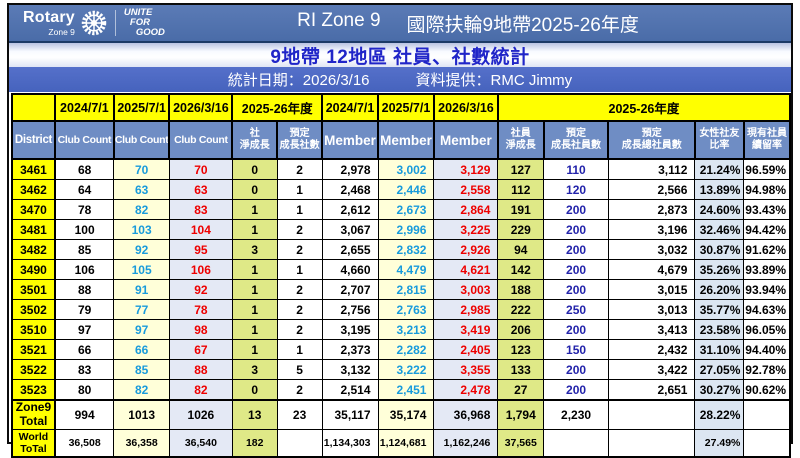  I want to click on cell-member-growth-total-target: 3,112, so click(651, 169).